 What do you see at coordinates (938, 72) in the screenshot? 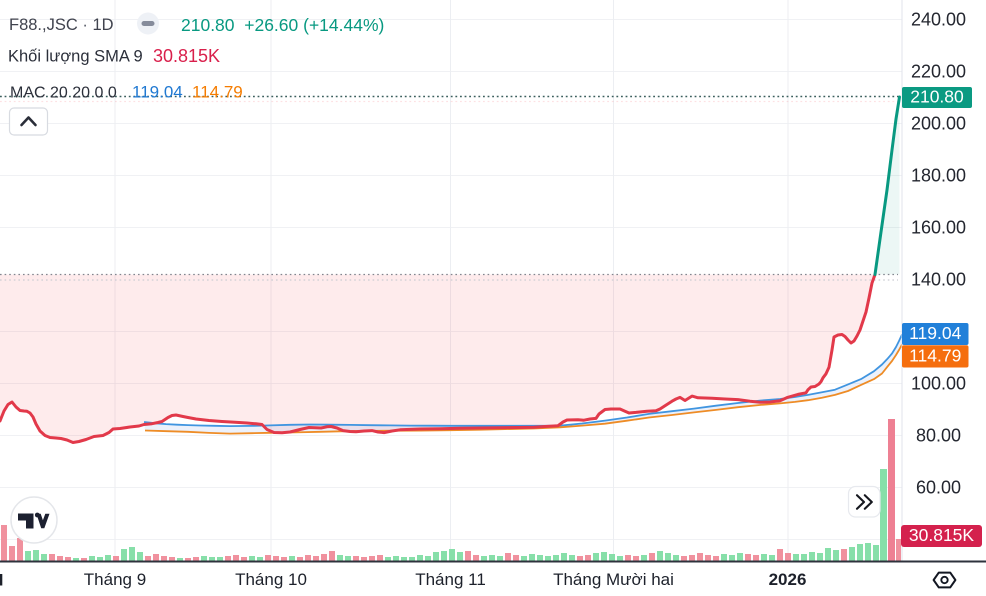
I see `svg-text: 220.00` at bounding box center [938, 72].